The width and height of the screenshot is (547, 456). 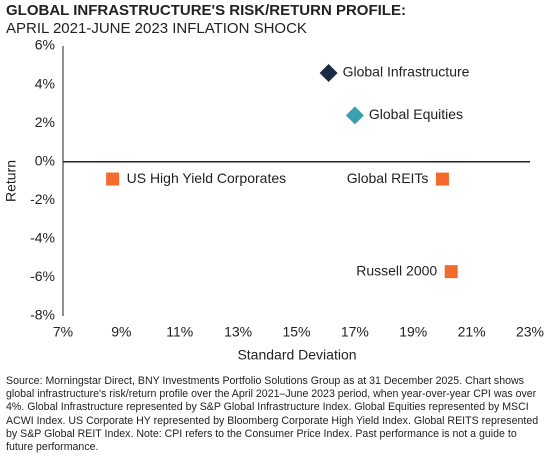 What do you see at coordinates (179, 332) in the screenshot?
I see `x-tick-label: 11%` at bounding box center [179, 332].